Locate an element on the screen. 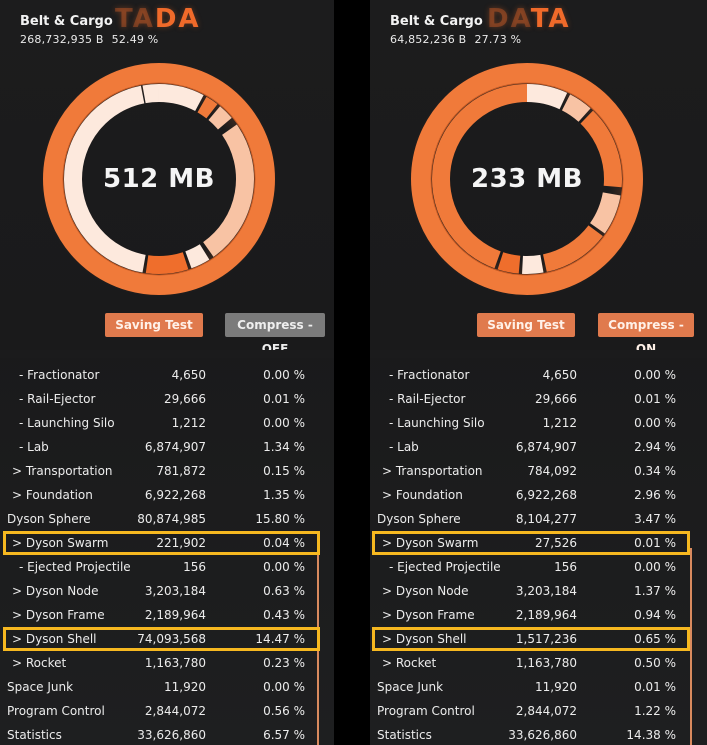 The image size is (707, 745). category-row: - Lab 6,874,907 1.34 % is located at coordinates (167, 447).